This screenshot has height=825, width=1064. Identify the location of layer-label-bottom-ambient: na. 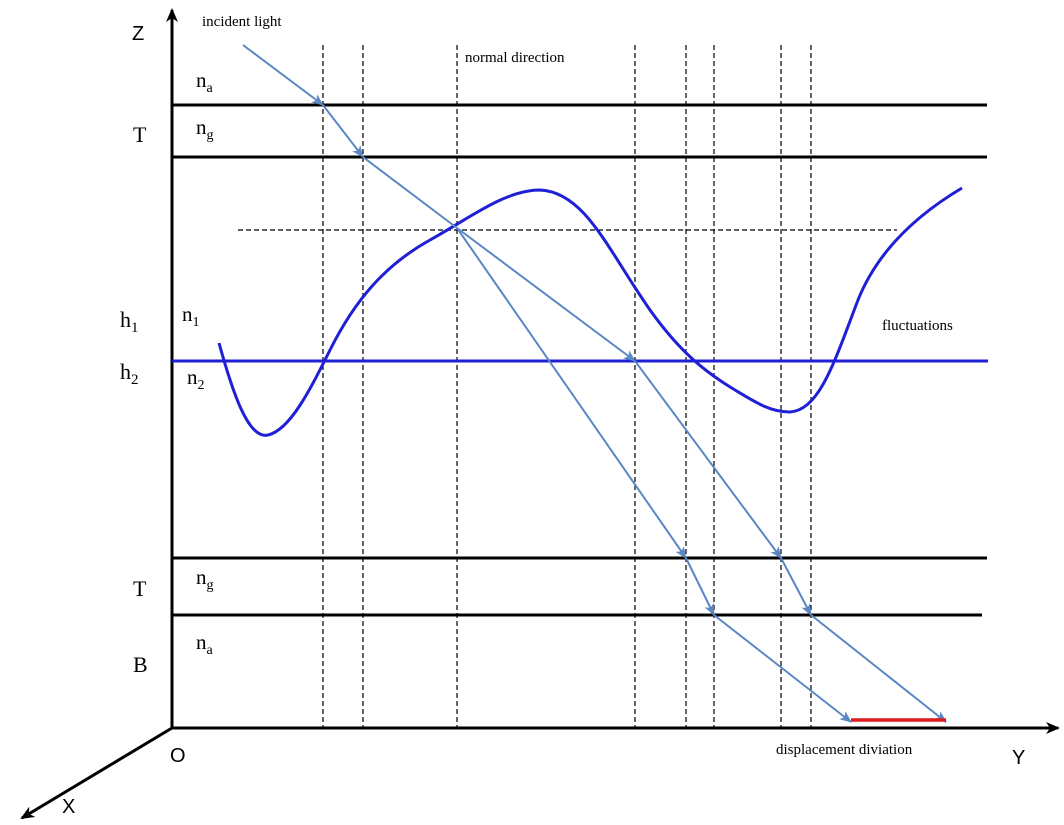
(205, 644).